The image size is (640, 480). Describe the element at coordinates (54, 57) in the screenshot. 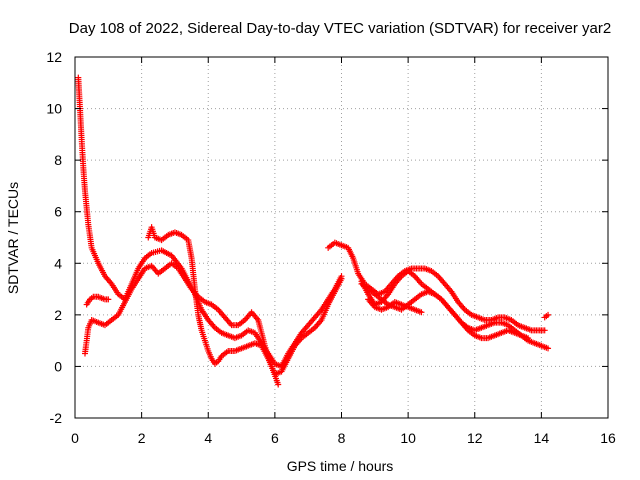

I see `y-tick-label: 12` at that location.